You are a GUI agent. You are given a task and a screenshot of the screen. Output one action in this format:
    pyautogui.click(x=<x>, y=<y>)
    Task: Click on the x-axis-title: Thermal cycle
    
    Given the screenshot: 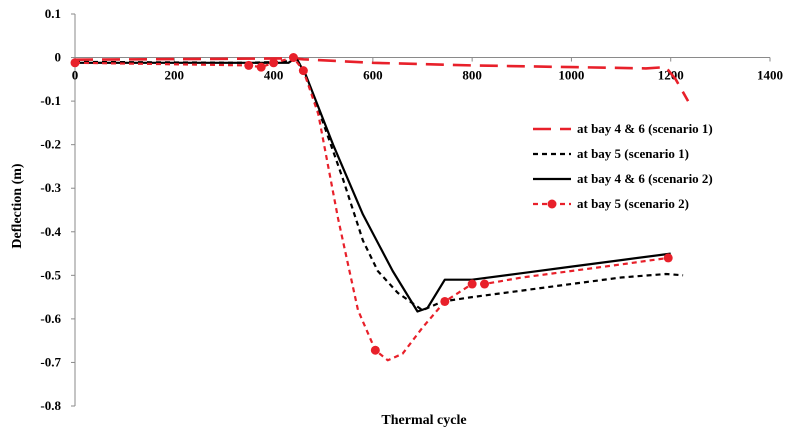 What is the action you would take?
    pyautogui.click(x=423, y=420)
    